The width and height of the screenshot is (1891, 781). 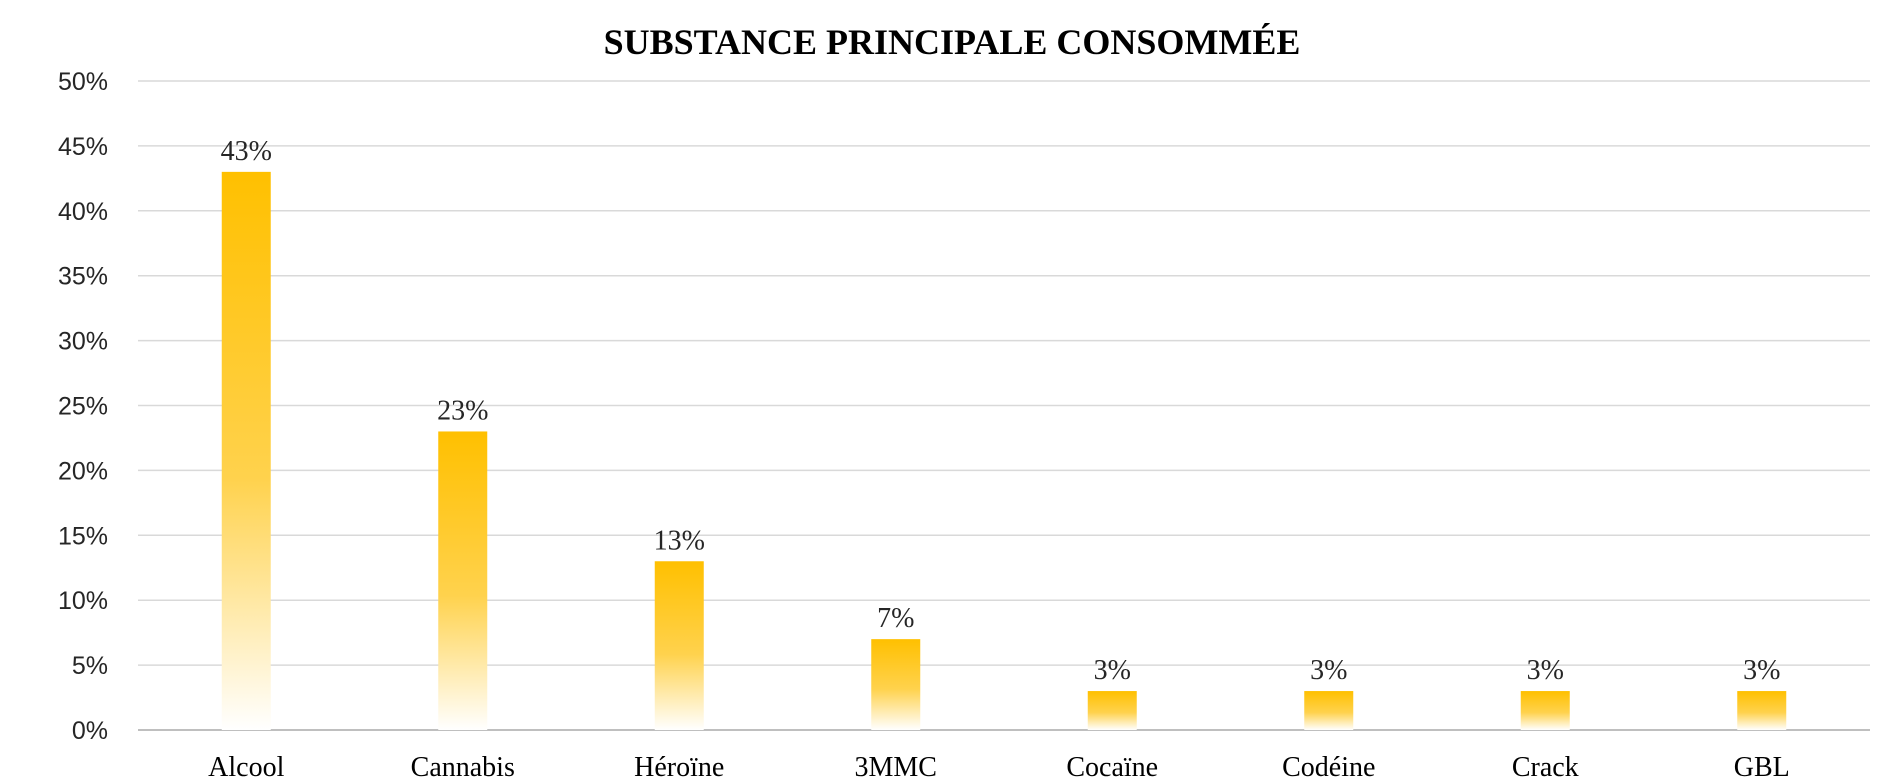 I want to click on y-tick-label: 10%, so click(x=83, y=601).